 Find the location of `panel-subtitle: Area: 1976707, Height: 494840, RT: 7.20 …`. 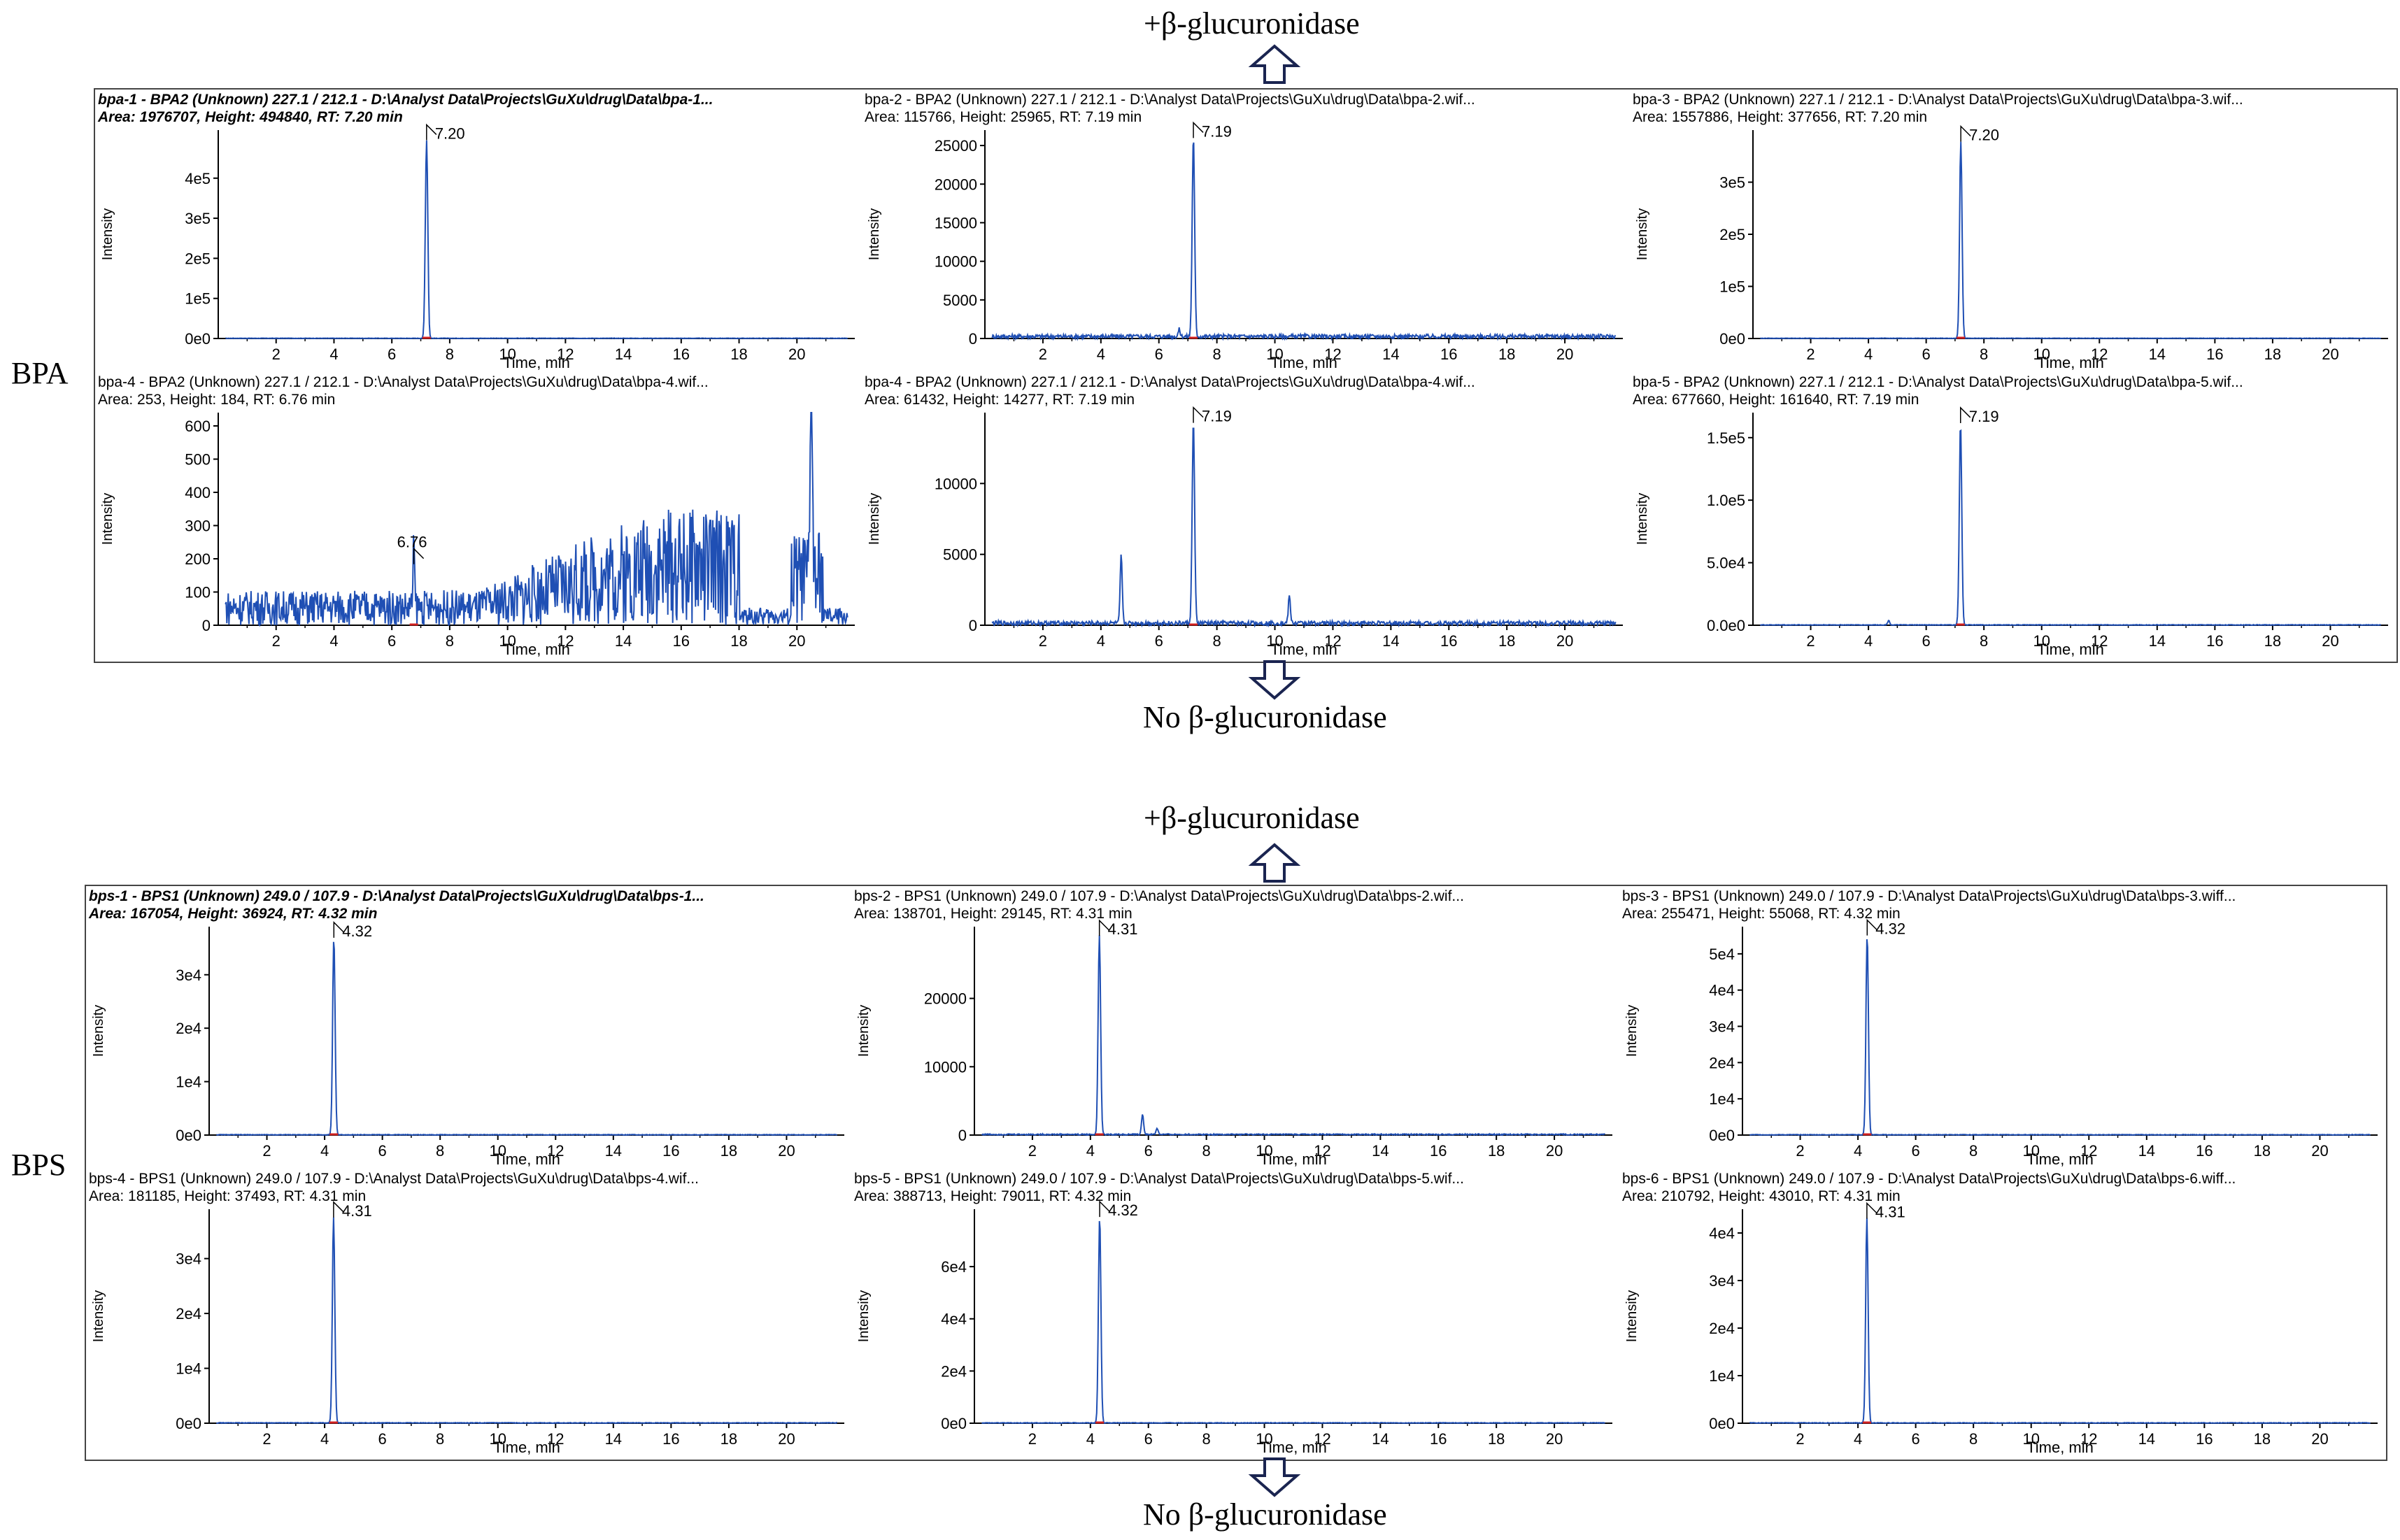

panel-subtitle: Area: 1976707, Height: 494840, RT: 7.20 … is located at coordinates (251, 117).